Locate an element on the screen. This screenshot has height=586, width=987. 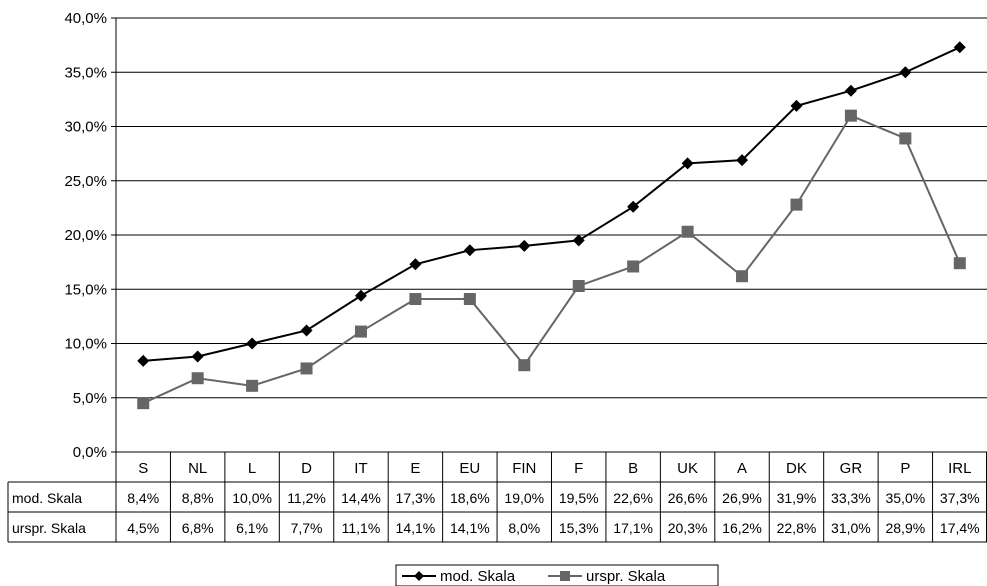
y-tick-label-3: 15,0% is located at coordinates (85, 289).